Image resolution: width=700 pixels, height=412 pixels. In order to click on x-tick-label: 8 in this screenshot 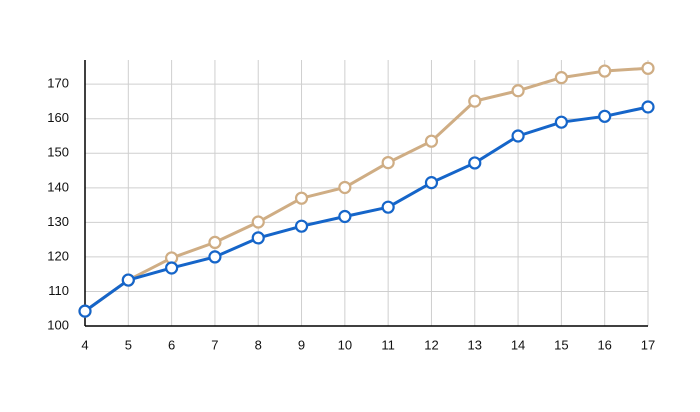, I will do `click(258, 344)`.